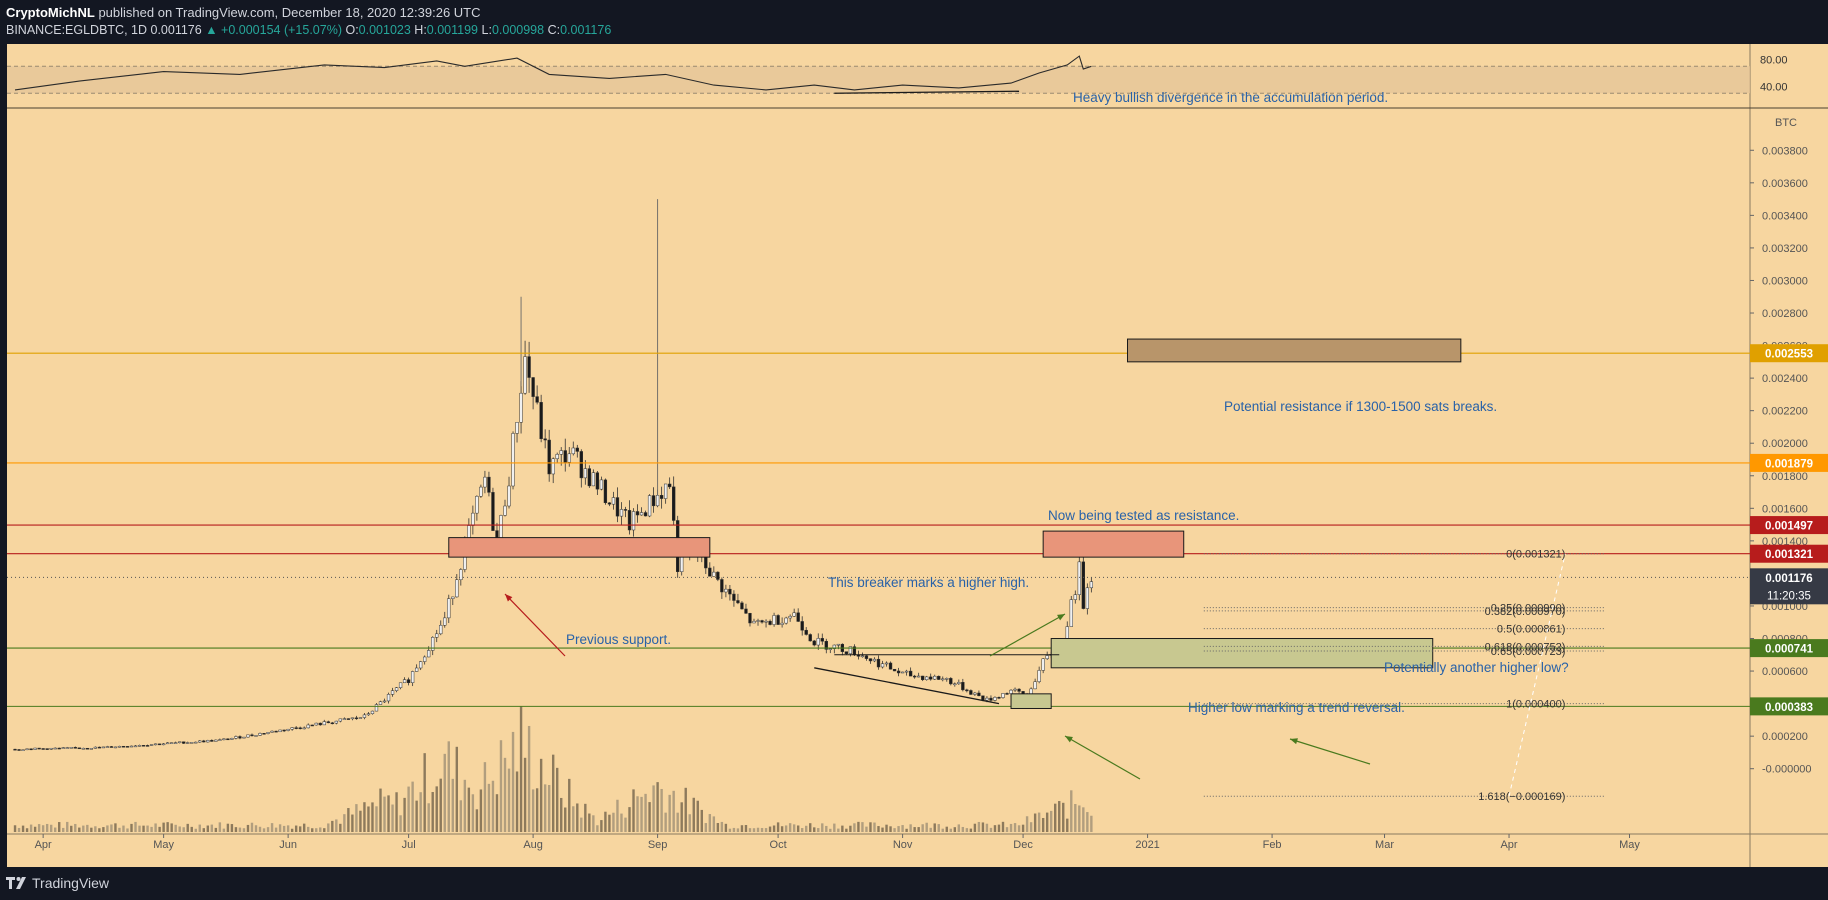 This screenshot has height=900, width=1828. Describe the element at coordinates (535, 625) in the screenshot. I see `support-arrow` at that location.